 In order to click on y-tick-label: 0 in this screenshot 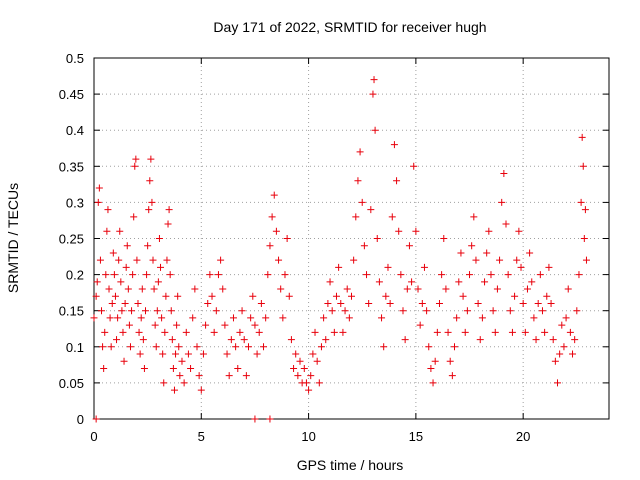, I will do `click(80, 419)`.